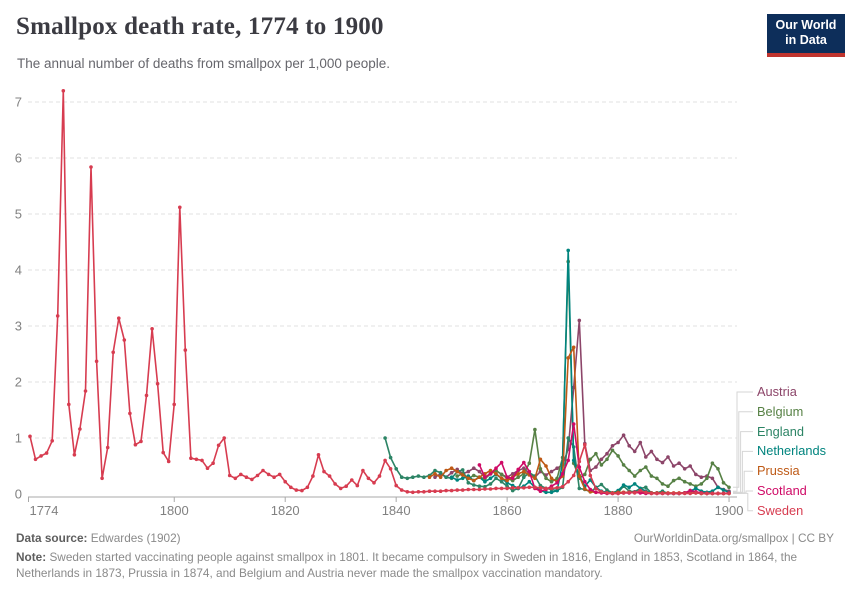 Image resolution: width=850 pixels, height=600 pixels. Describe the element at coordinates (778, 471) in the screenshot. I see `legend-item-prussia: Prussia` at that location.